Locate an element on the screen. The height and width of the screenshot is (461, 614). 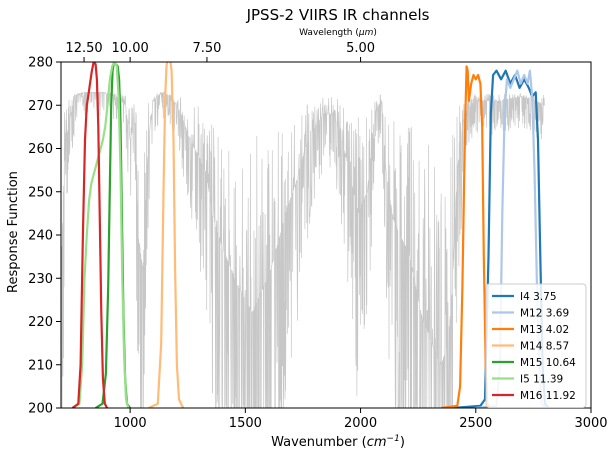
legend-entry: M14 8.57 is located at coordinates (544, 347).